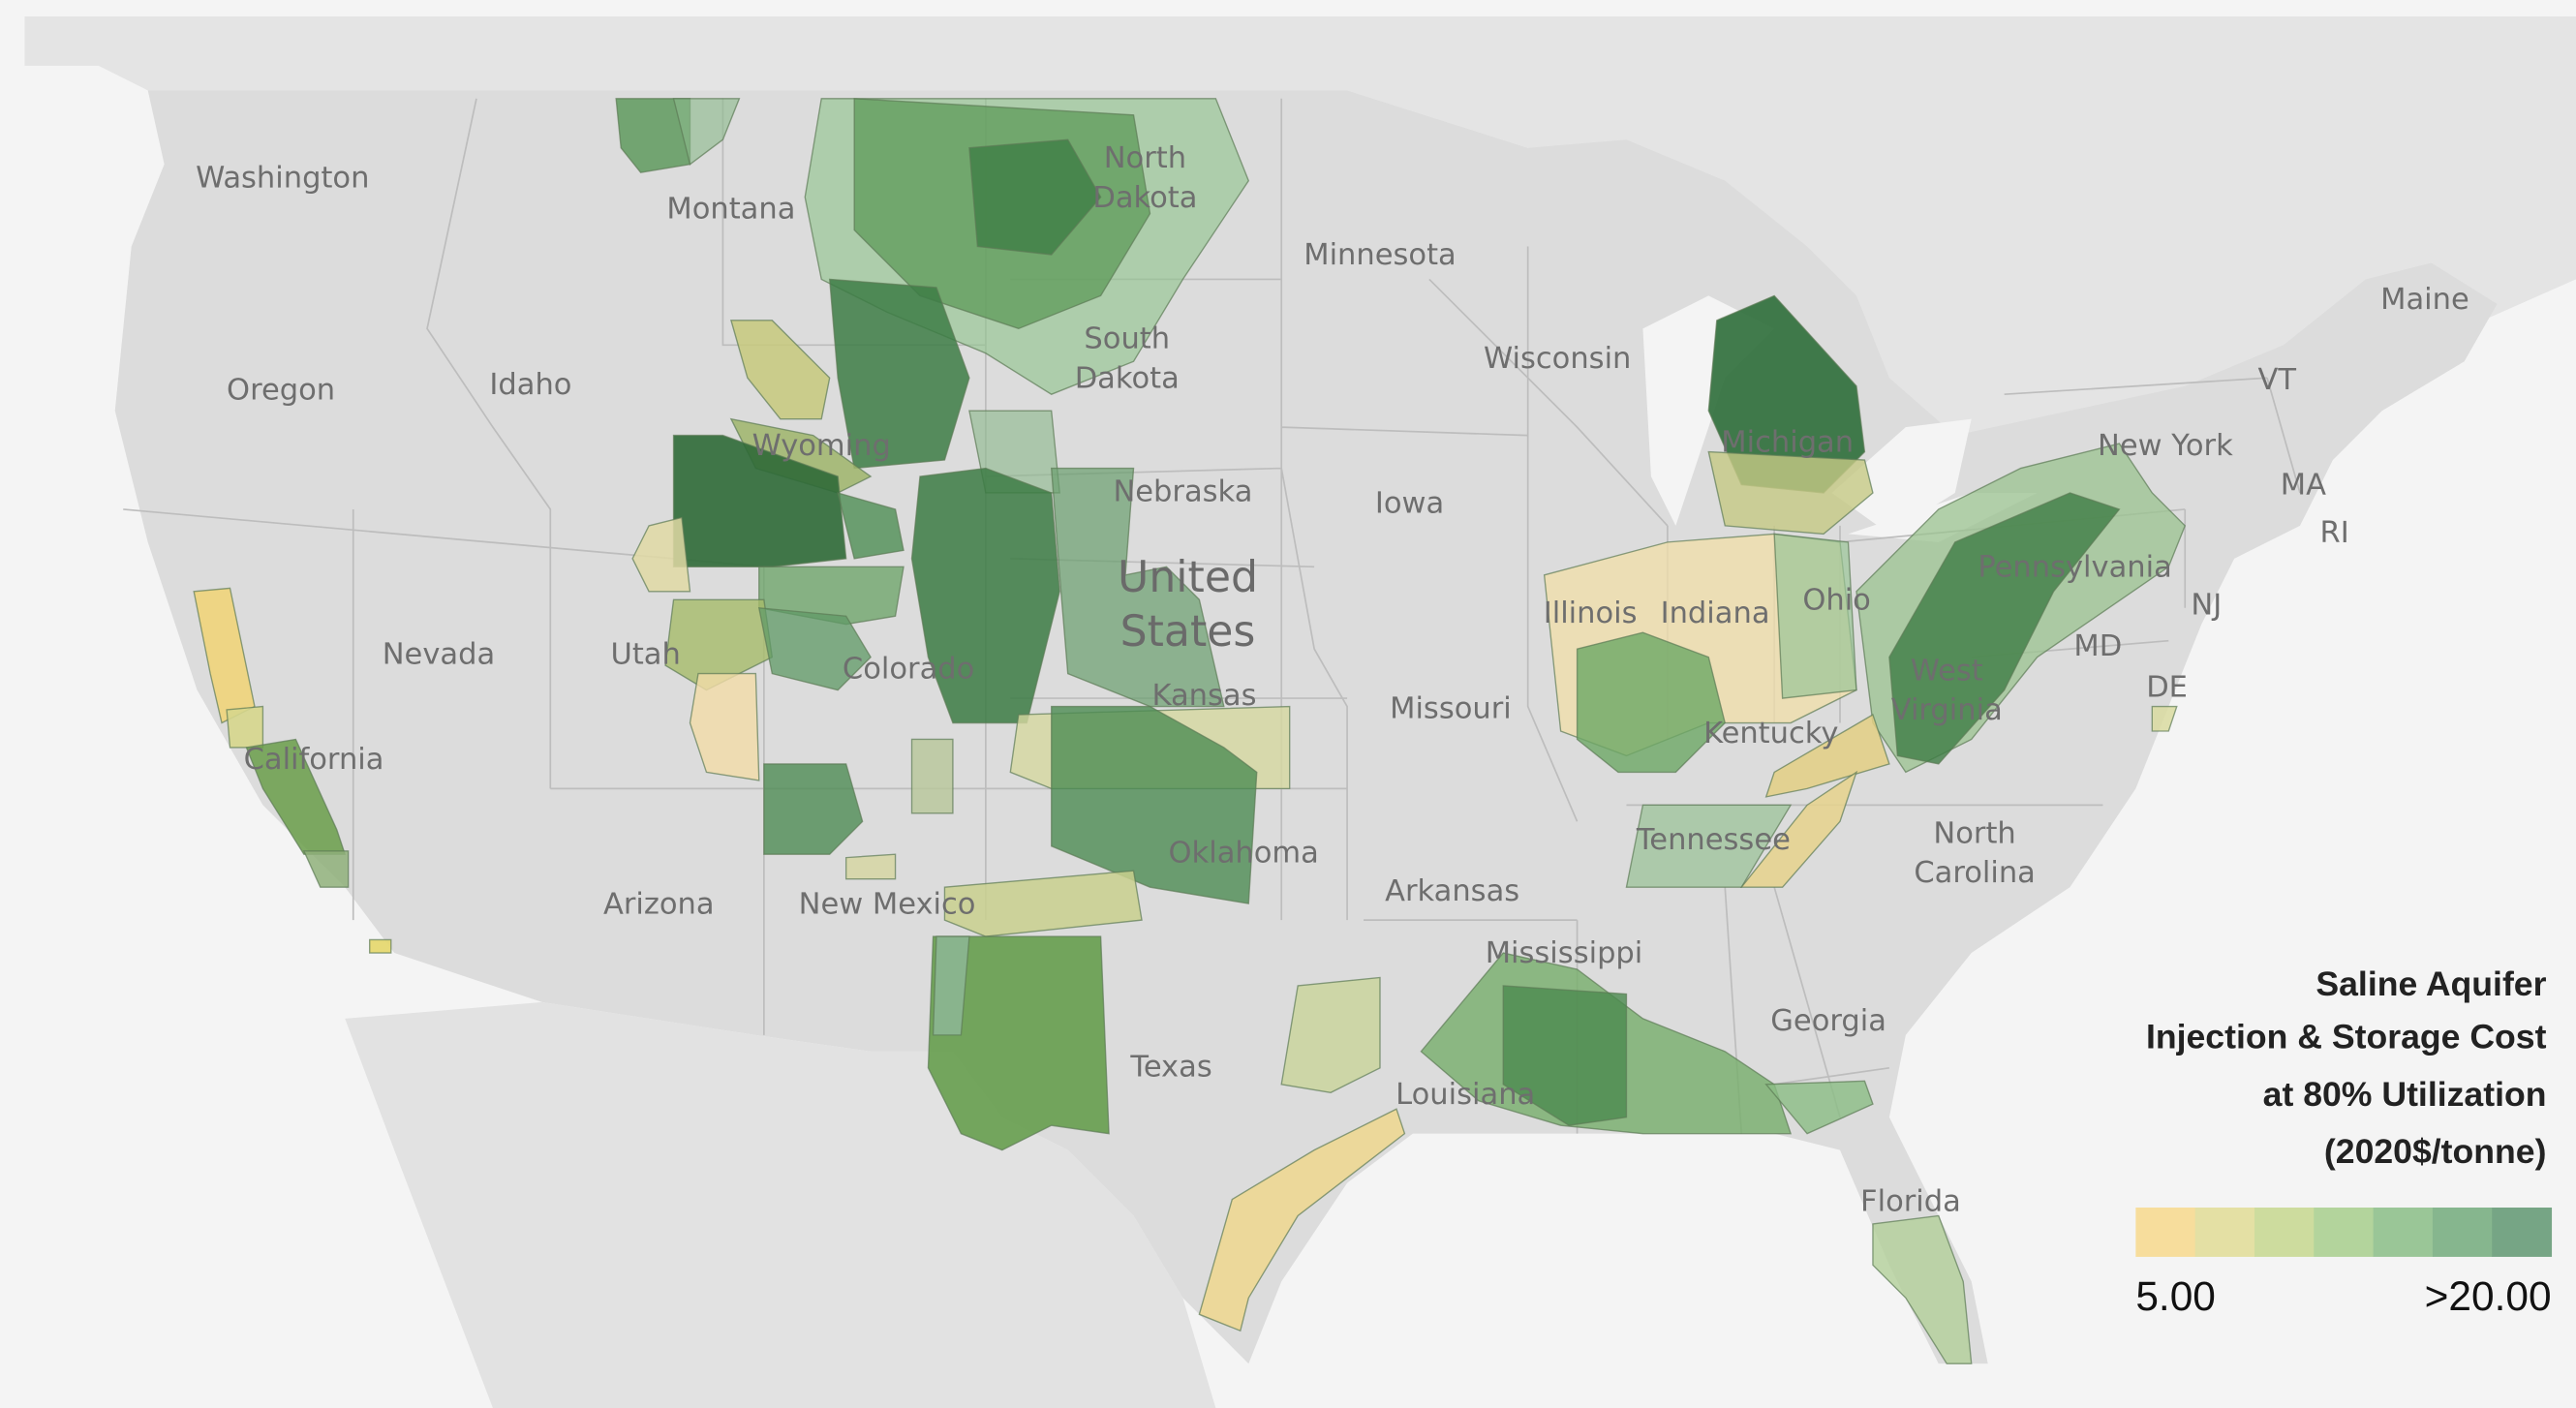 The height and width of the screenshot is (1408, 2576). What do you see at coordinates (2430, 984) in the screenshot?
I see `legend-title: Saline Aquifer` at bounding box center [2430, 984].